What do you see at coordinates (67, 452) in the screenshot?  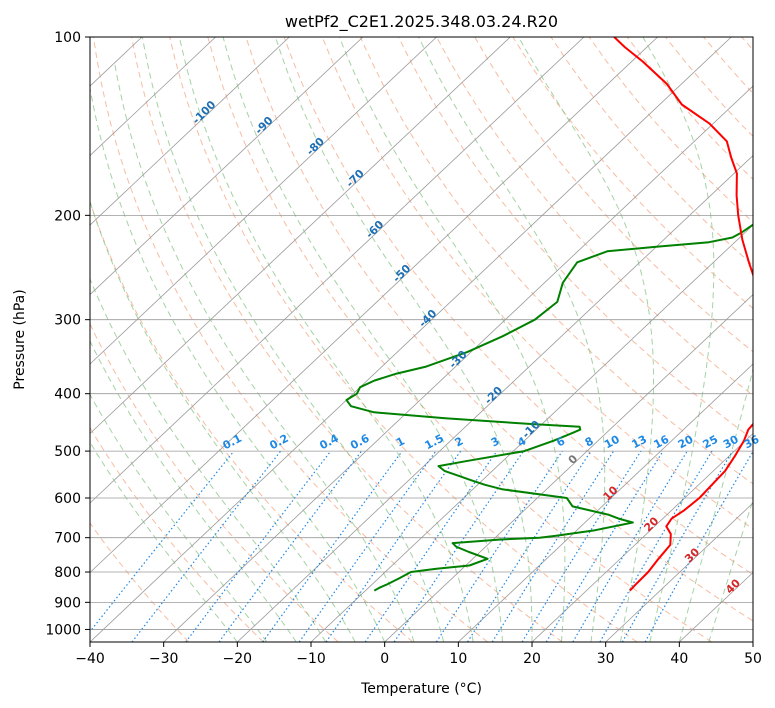 I see `y-tick-label: 500` at bounding box center [67, 452].